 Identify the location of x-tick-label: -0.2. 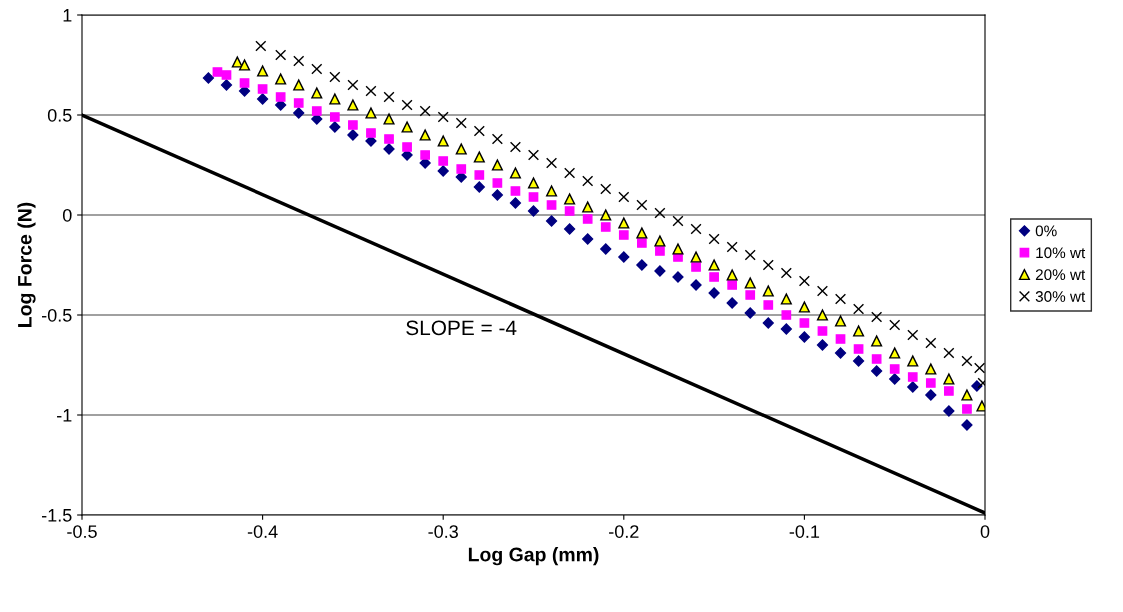
(624, 531).